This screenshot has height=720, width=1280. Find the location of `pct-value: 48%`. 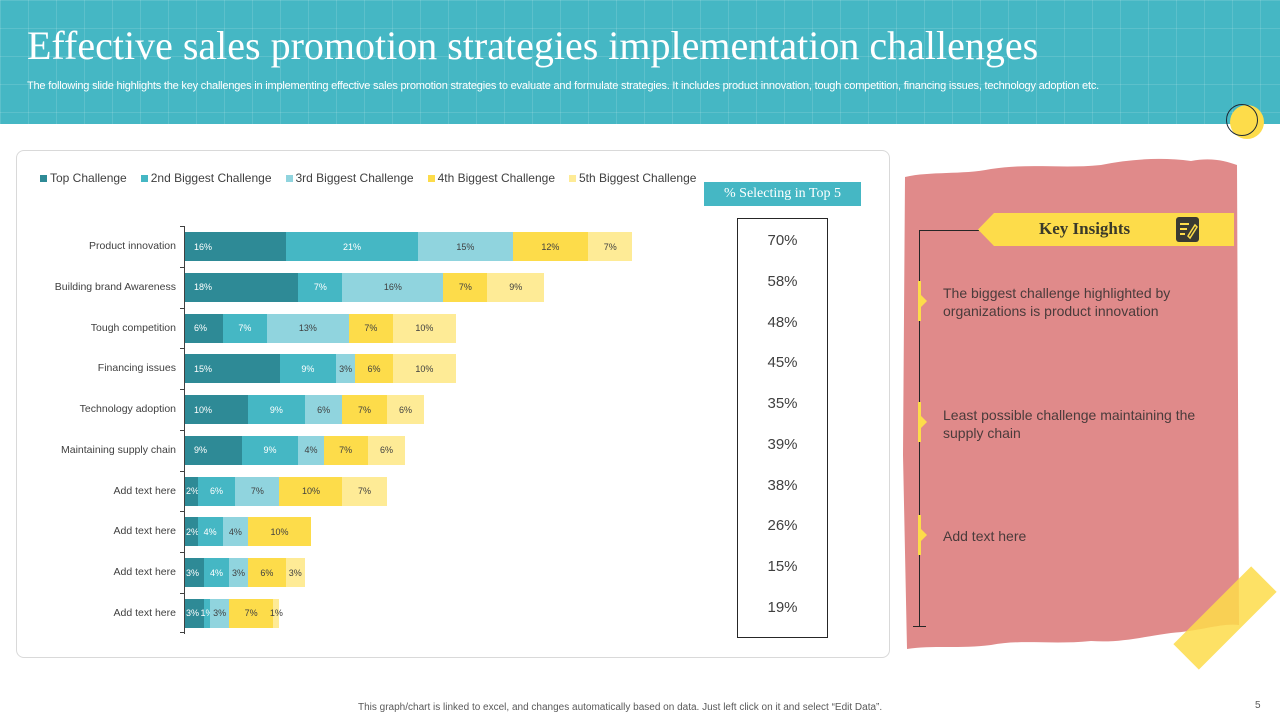

pct-value: 48% is located at coordinates (782, 322).